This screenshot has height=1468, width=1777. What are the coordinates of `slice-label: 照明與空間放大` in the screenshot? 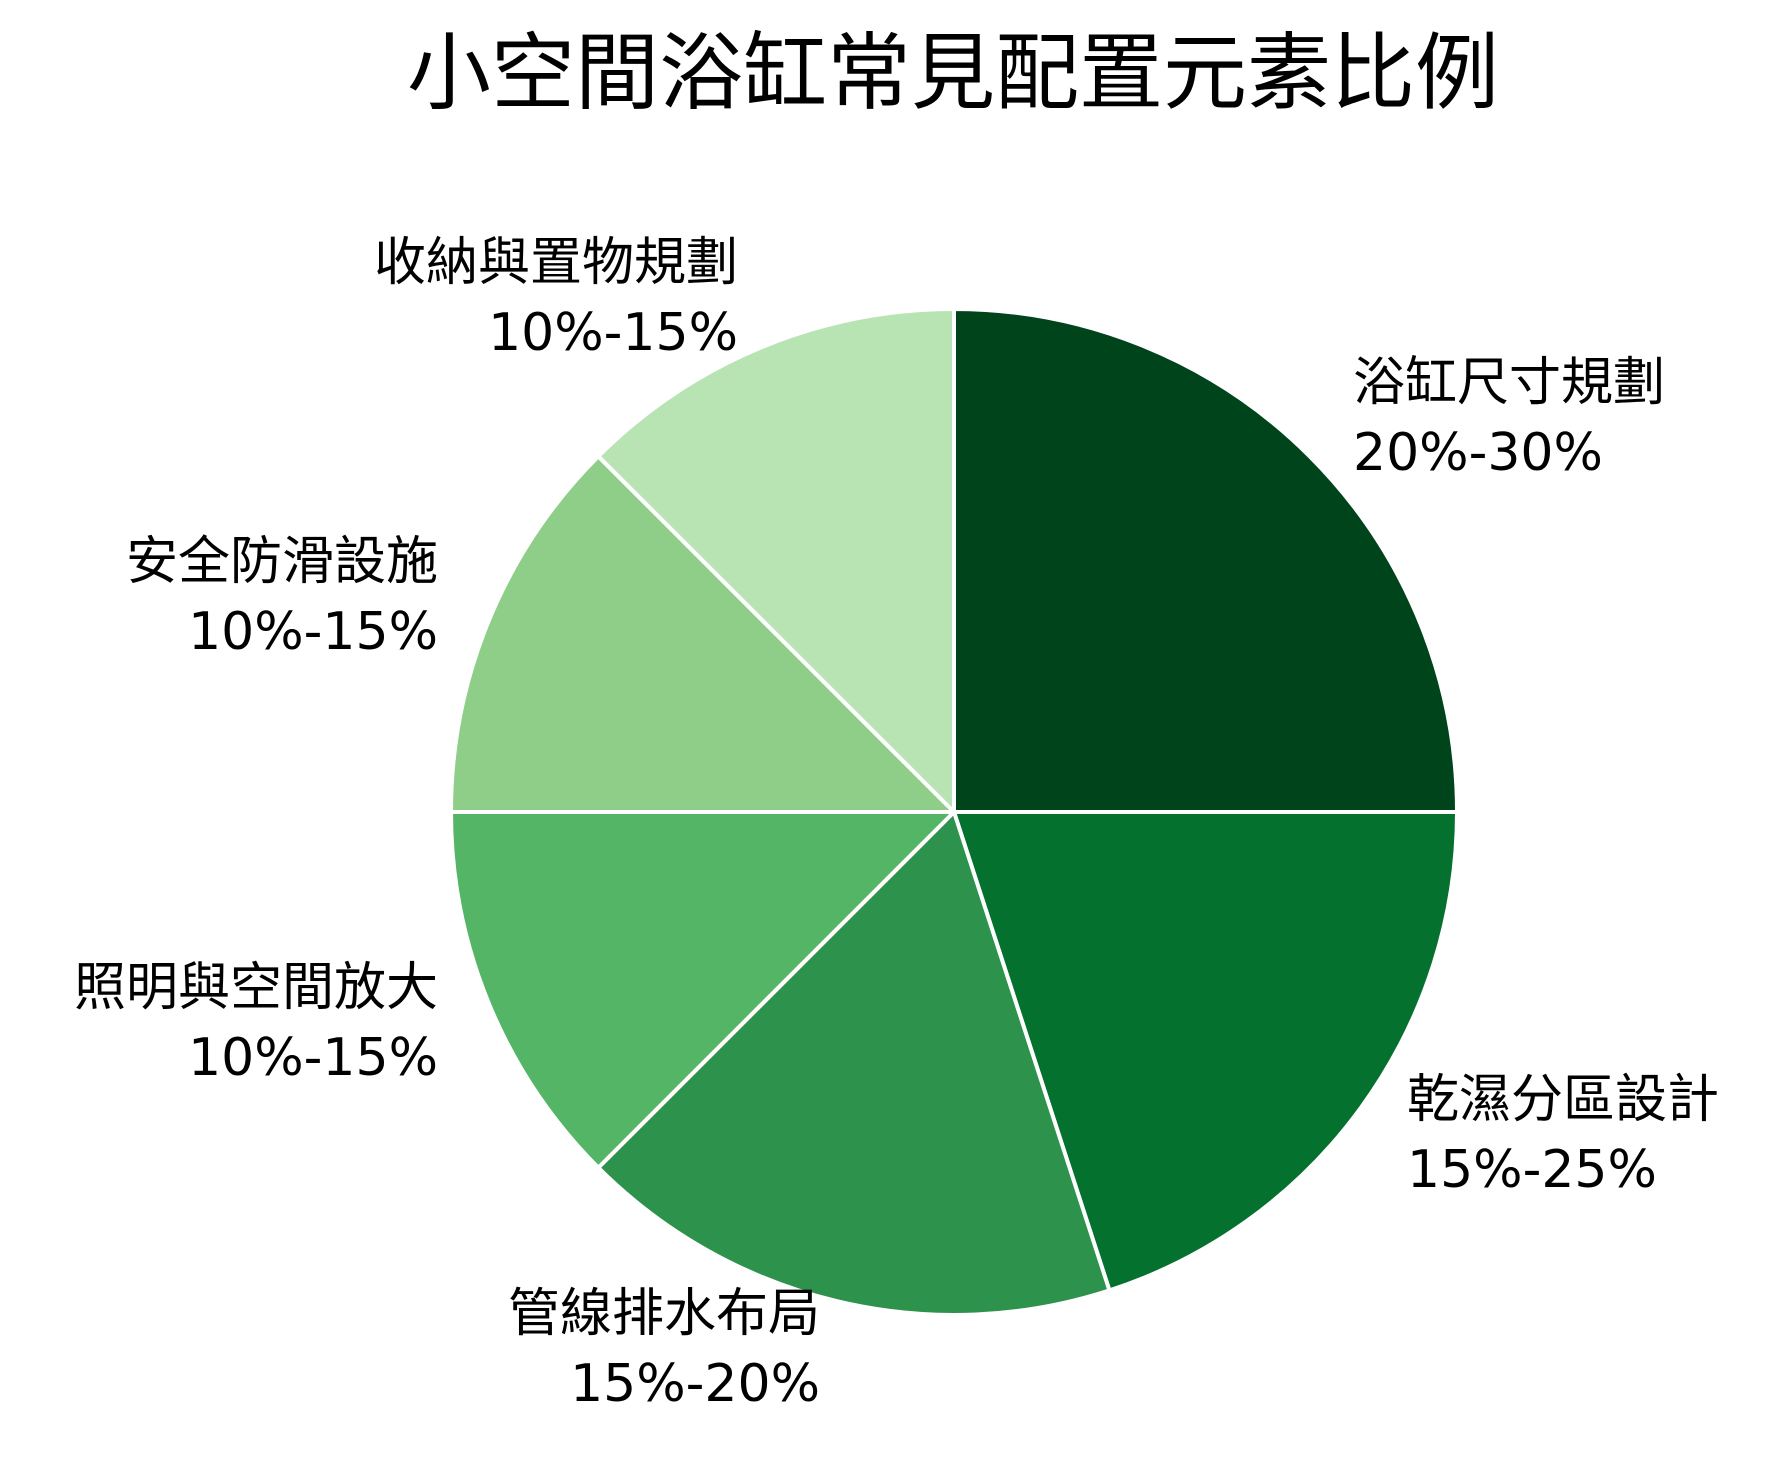 It's located at (256, 988).